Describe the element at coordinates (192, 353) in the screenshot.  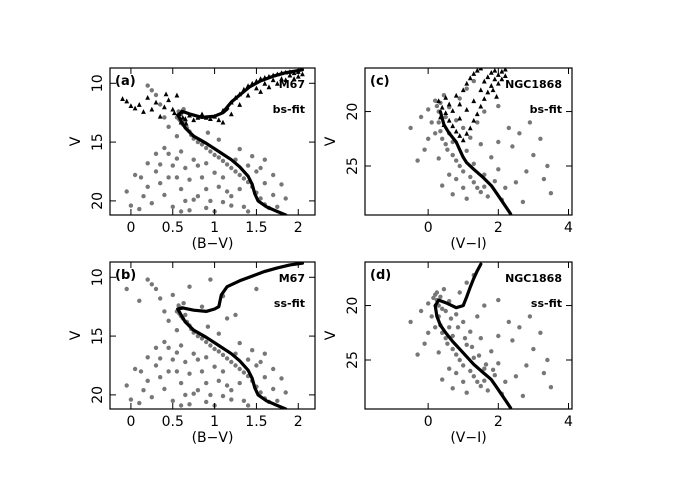
I see `panel-b: 0 0.5 1 1.5 2 10 15 20 (B−V) V (b) M67 ss-fit` at that location.